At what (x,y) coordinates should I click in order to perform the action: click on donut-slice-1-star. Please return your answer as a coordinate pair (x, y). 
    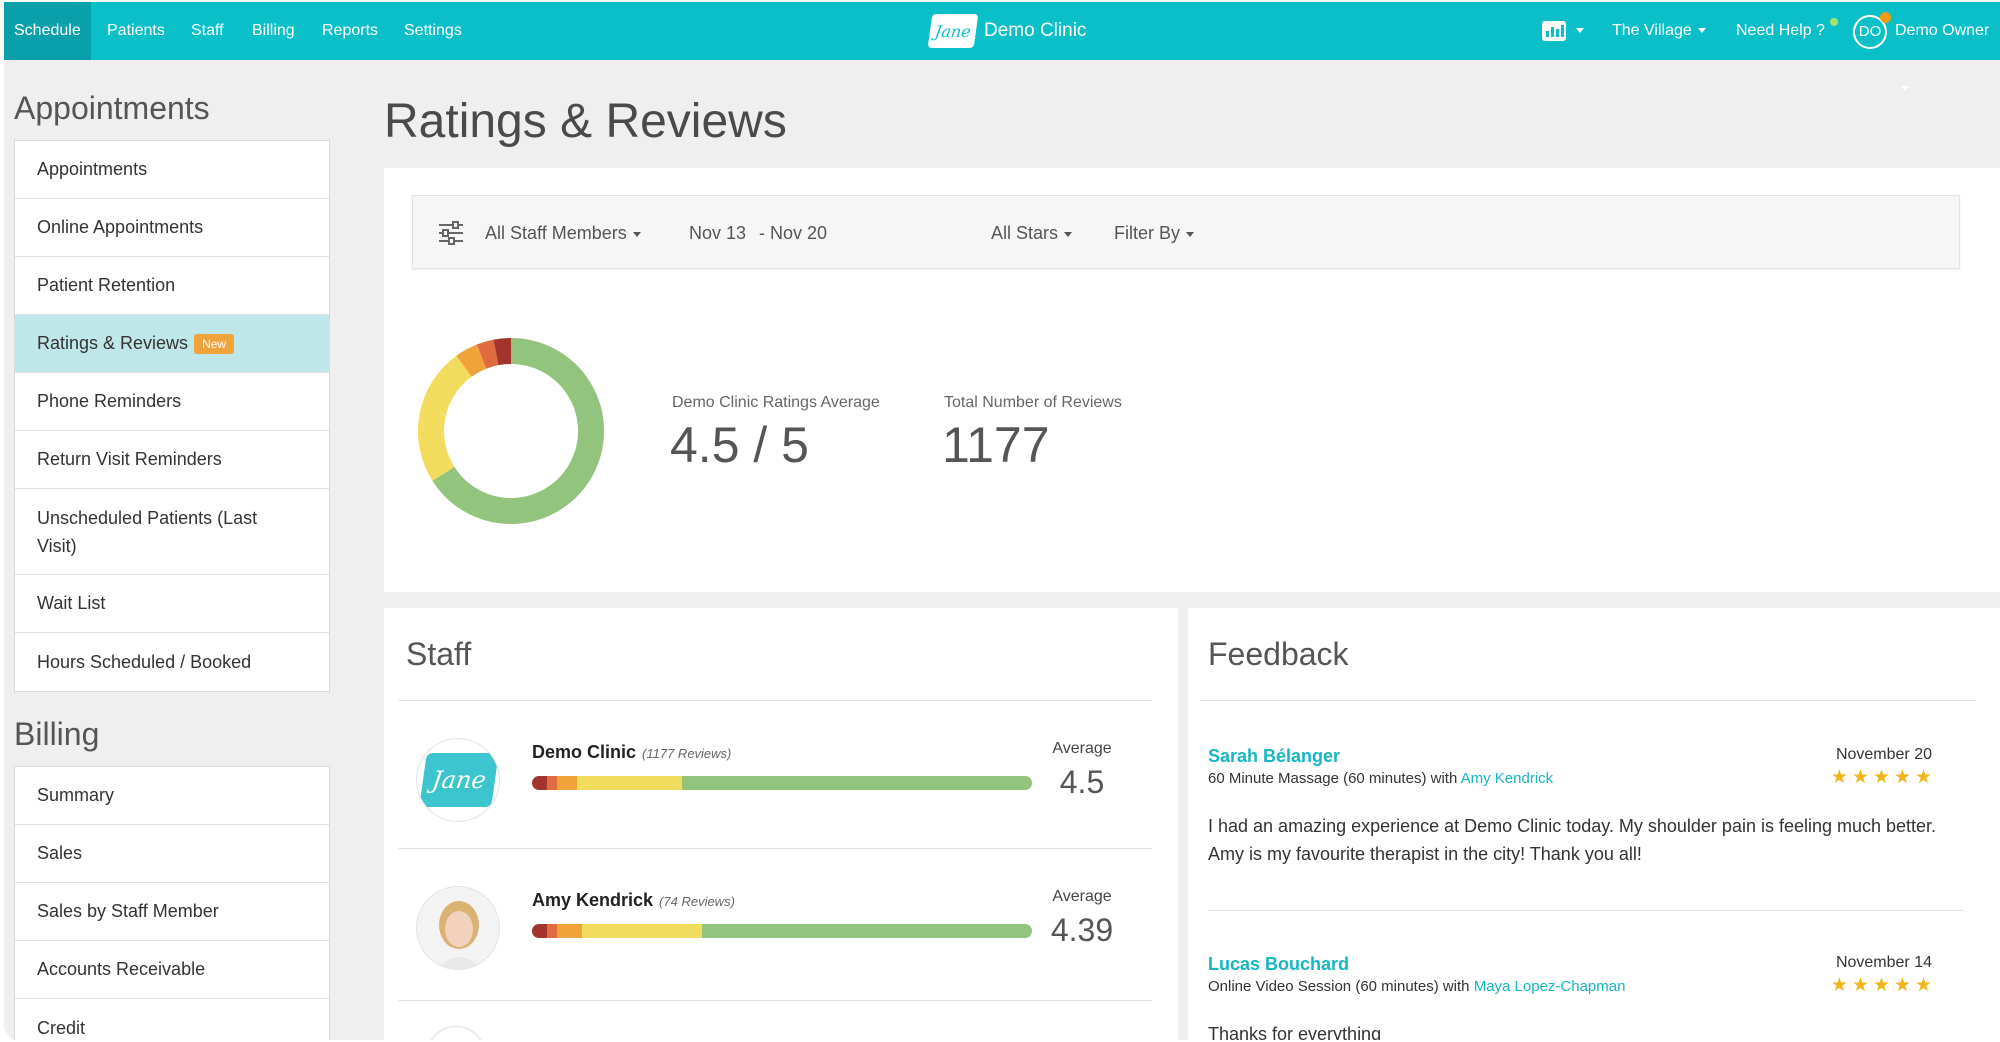
    Looking at the image, I should click on (502, 352).